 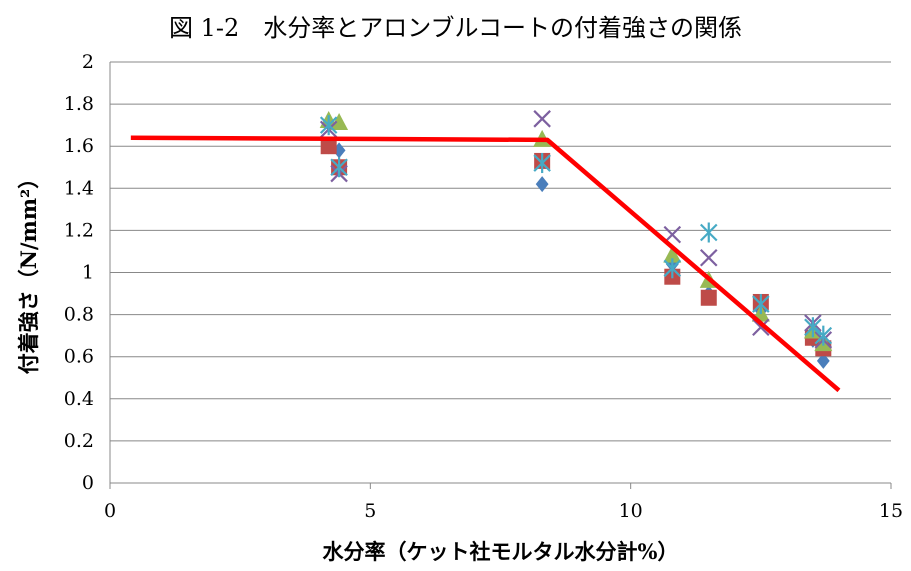 I want to click on x-tick-label: 15, so click(x=891, y=511).